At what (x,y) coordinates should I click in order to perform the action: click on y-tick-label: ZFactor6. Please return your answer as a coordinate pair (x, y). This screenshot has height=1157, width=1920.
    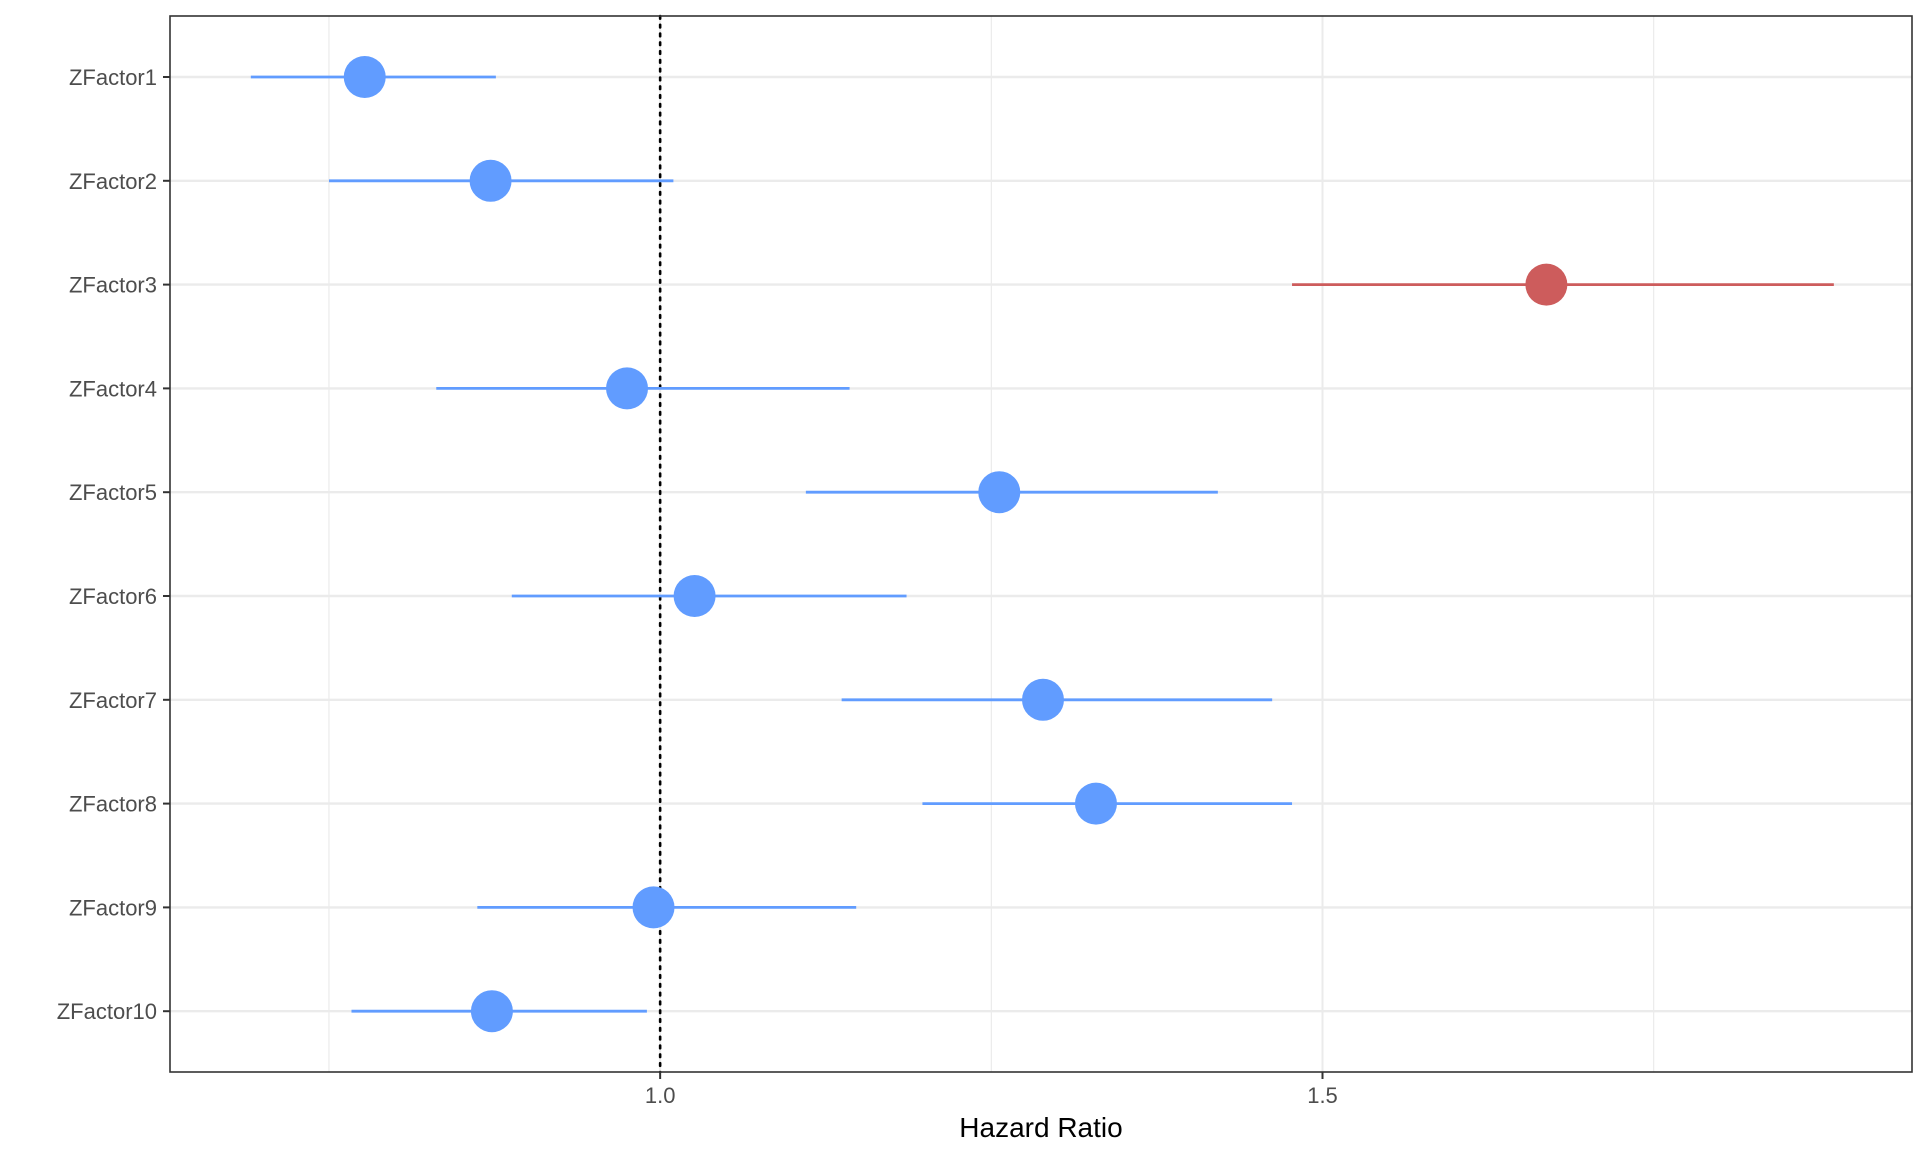
    Looking at the image, I should click on (113, 596).